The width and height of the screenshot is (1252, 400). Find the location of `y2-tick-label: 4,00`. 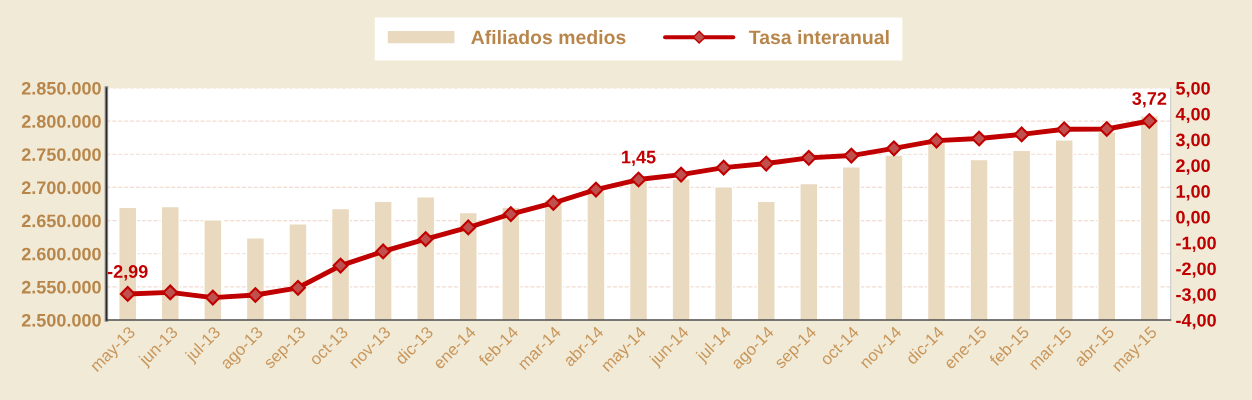

y2-tick-label: 4,00 is located at coordinates (1192, 115).